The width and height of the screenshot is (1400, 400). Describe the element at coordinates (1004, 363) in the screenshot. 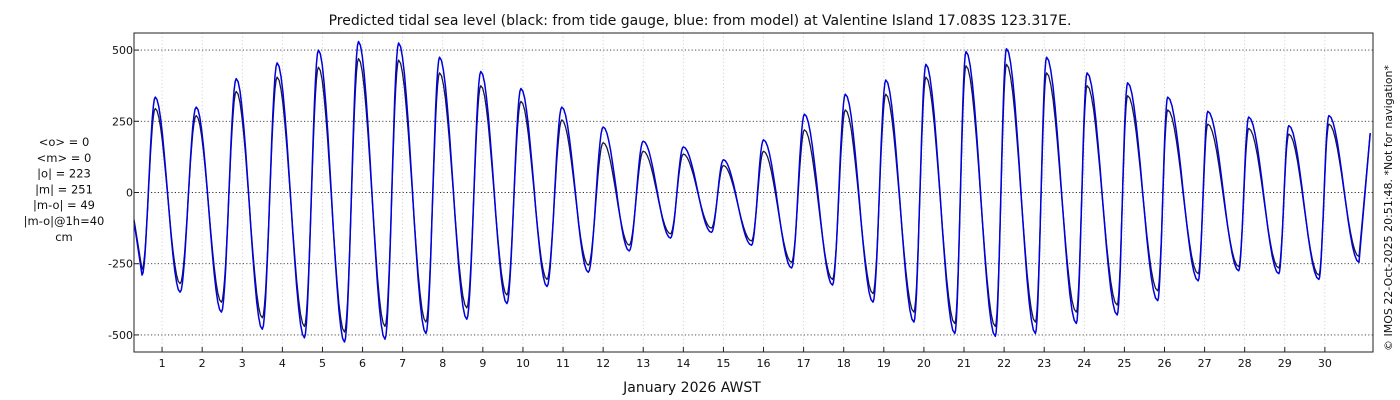

I see `x-tick-label: 22` at that location.